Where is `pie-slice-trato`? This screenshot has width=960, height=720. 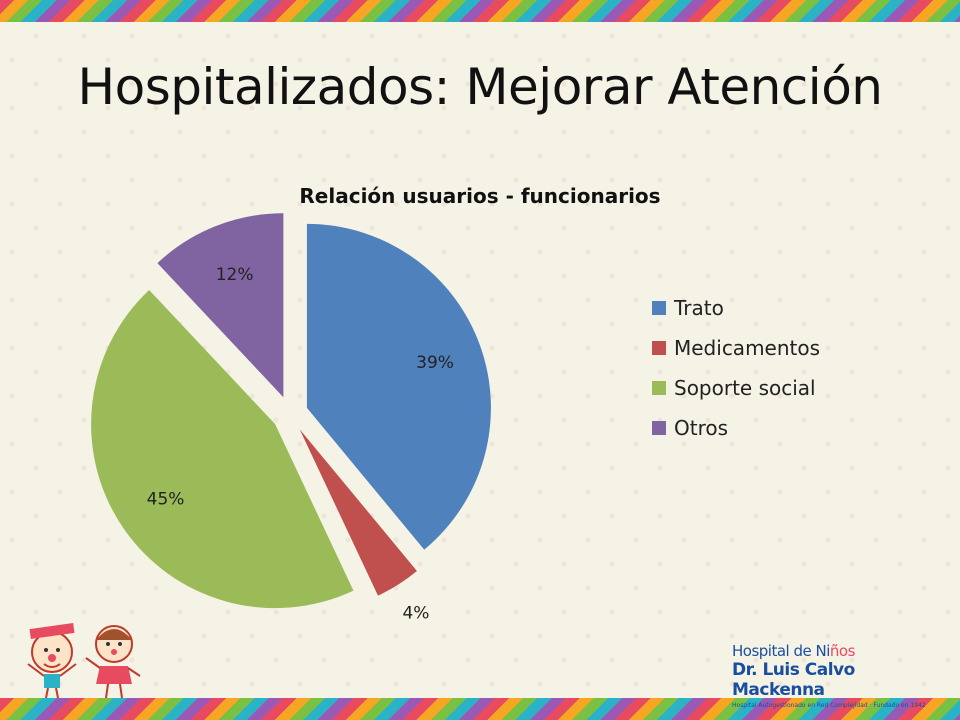
pie-slice-trato is located at coordinates (398, 386).